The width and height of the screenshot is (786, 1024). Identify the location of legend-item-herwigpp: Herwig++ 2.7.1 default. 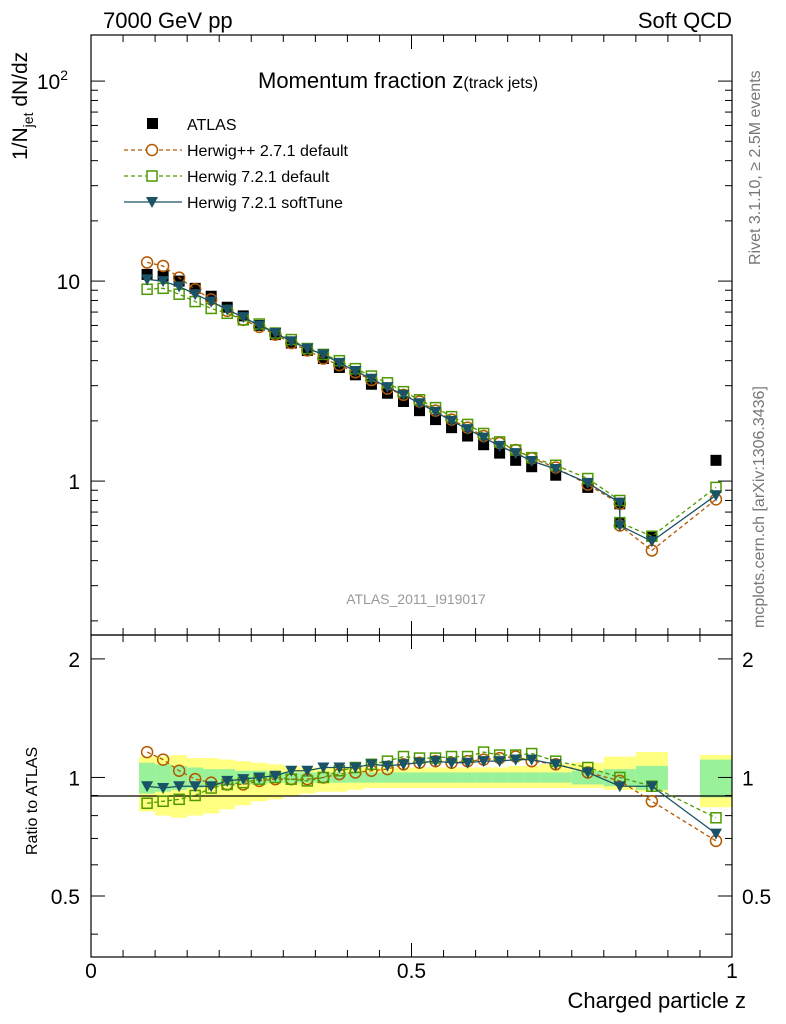
(236, 151).